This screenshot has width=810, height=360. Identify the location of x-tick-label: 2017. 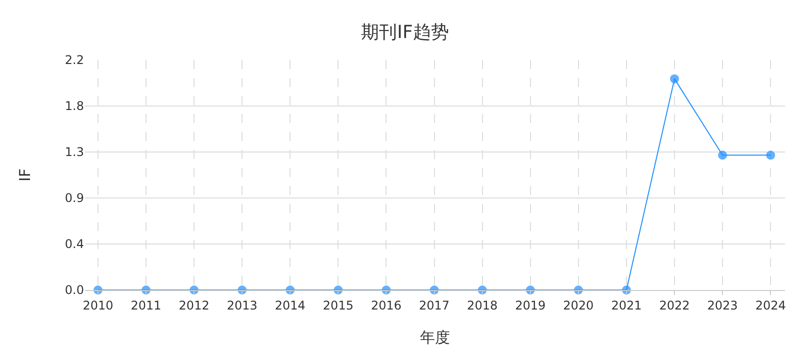
(434, 305).